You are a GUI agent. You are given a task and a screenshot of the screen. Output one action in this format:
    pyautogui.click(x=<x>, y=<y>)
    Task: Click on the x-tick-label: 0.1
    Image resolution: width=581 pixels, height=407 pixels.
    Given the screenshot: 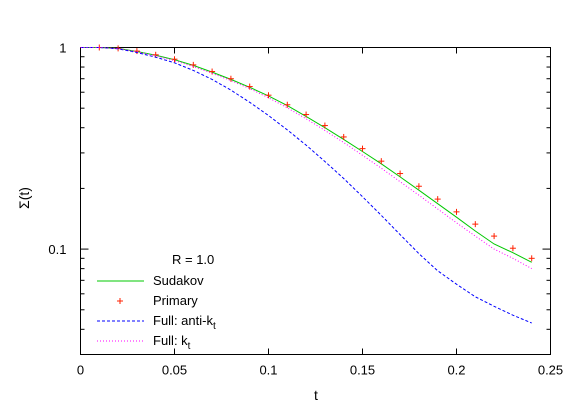 What is the action you would take?
    pyautogui.click(x=268, y=370)
    